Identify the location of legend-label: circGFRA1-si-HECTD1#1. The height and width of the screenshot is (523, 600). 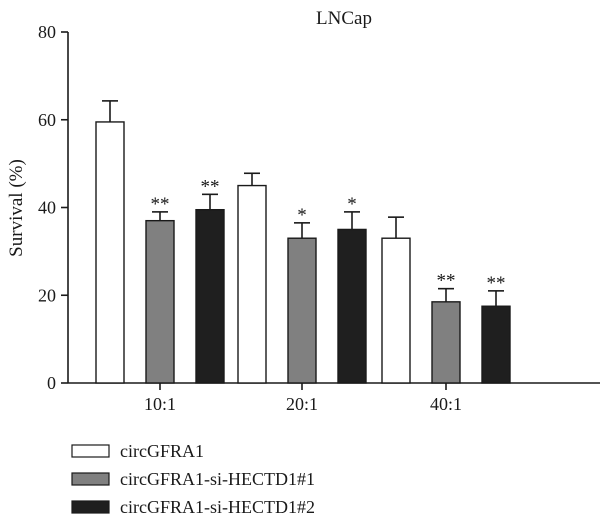
(217, 479).